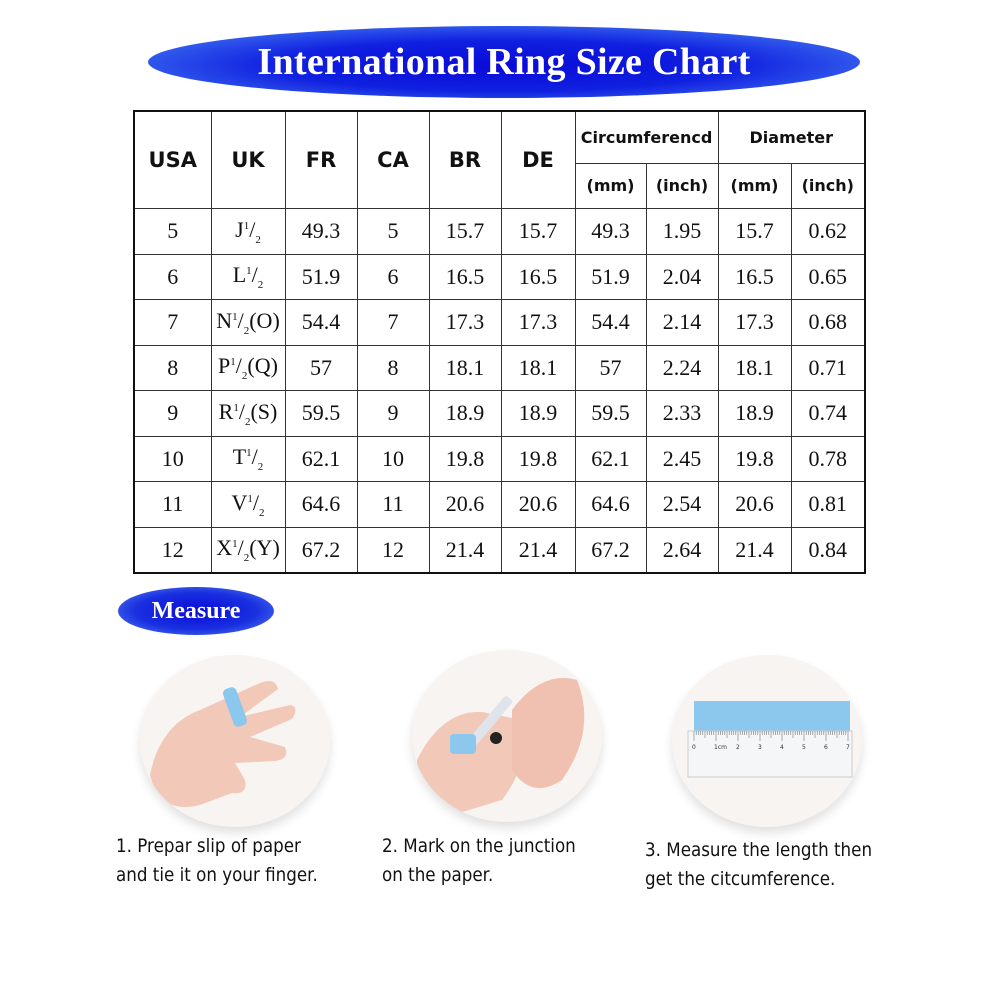 This screenshot has height=1000, width=1000. What do you see at coordinates (393, 276) in the screenshot?
I see `cell-ca: 6` at bounding box center [393, 276].